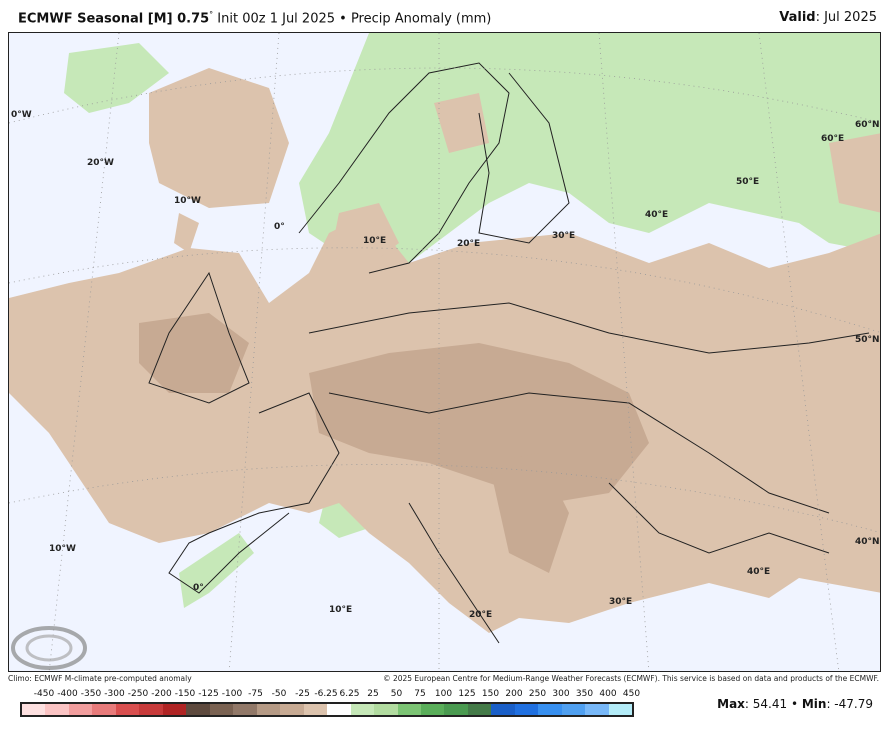  Describe the element at coordinates (349, 694) in the screenshot. I see `colorbar-label: 6.25` at that location.